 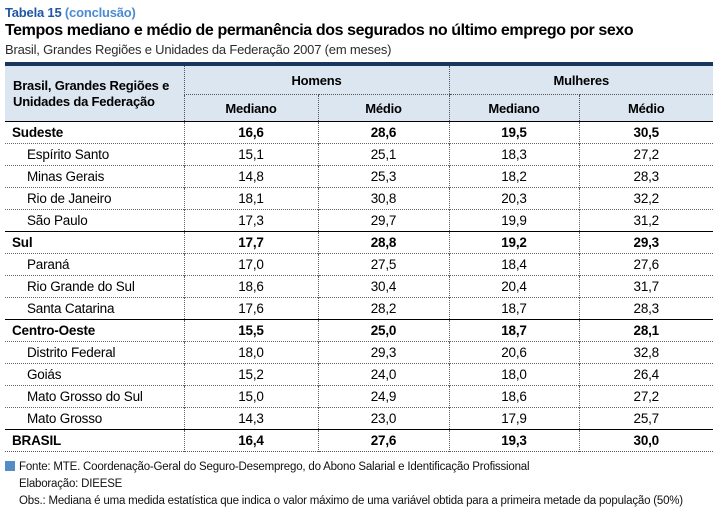 What do you see at coordinates (94, 264) in the screenshot?
I see `region-cell: Paraná` at bounding box center [94, 264].